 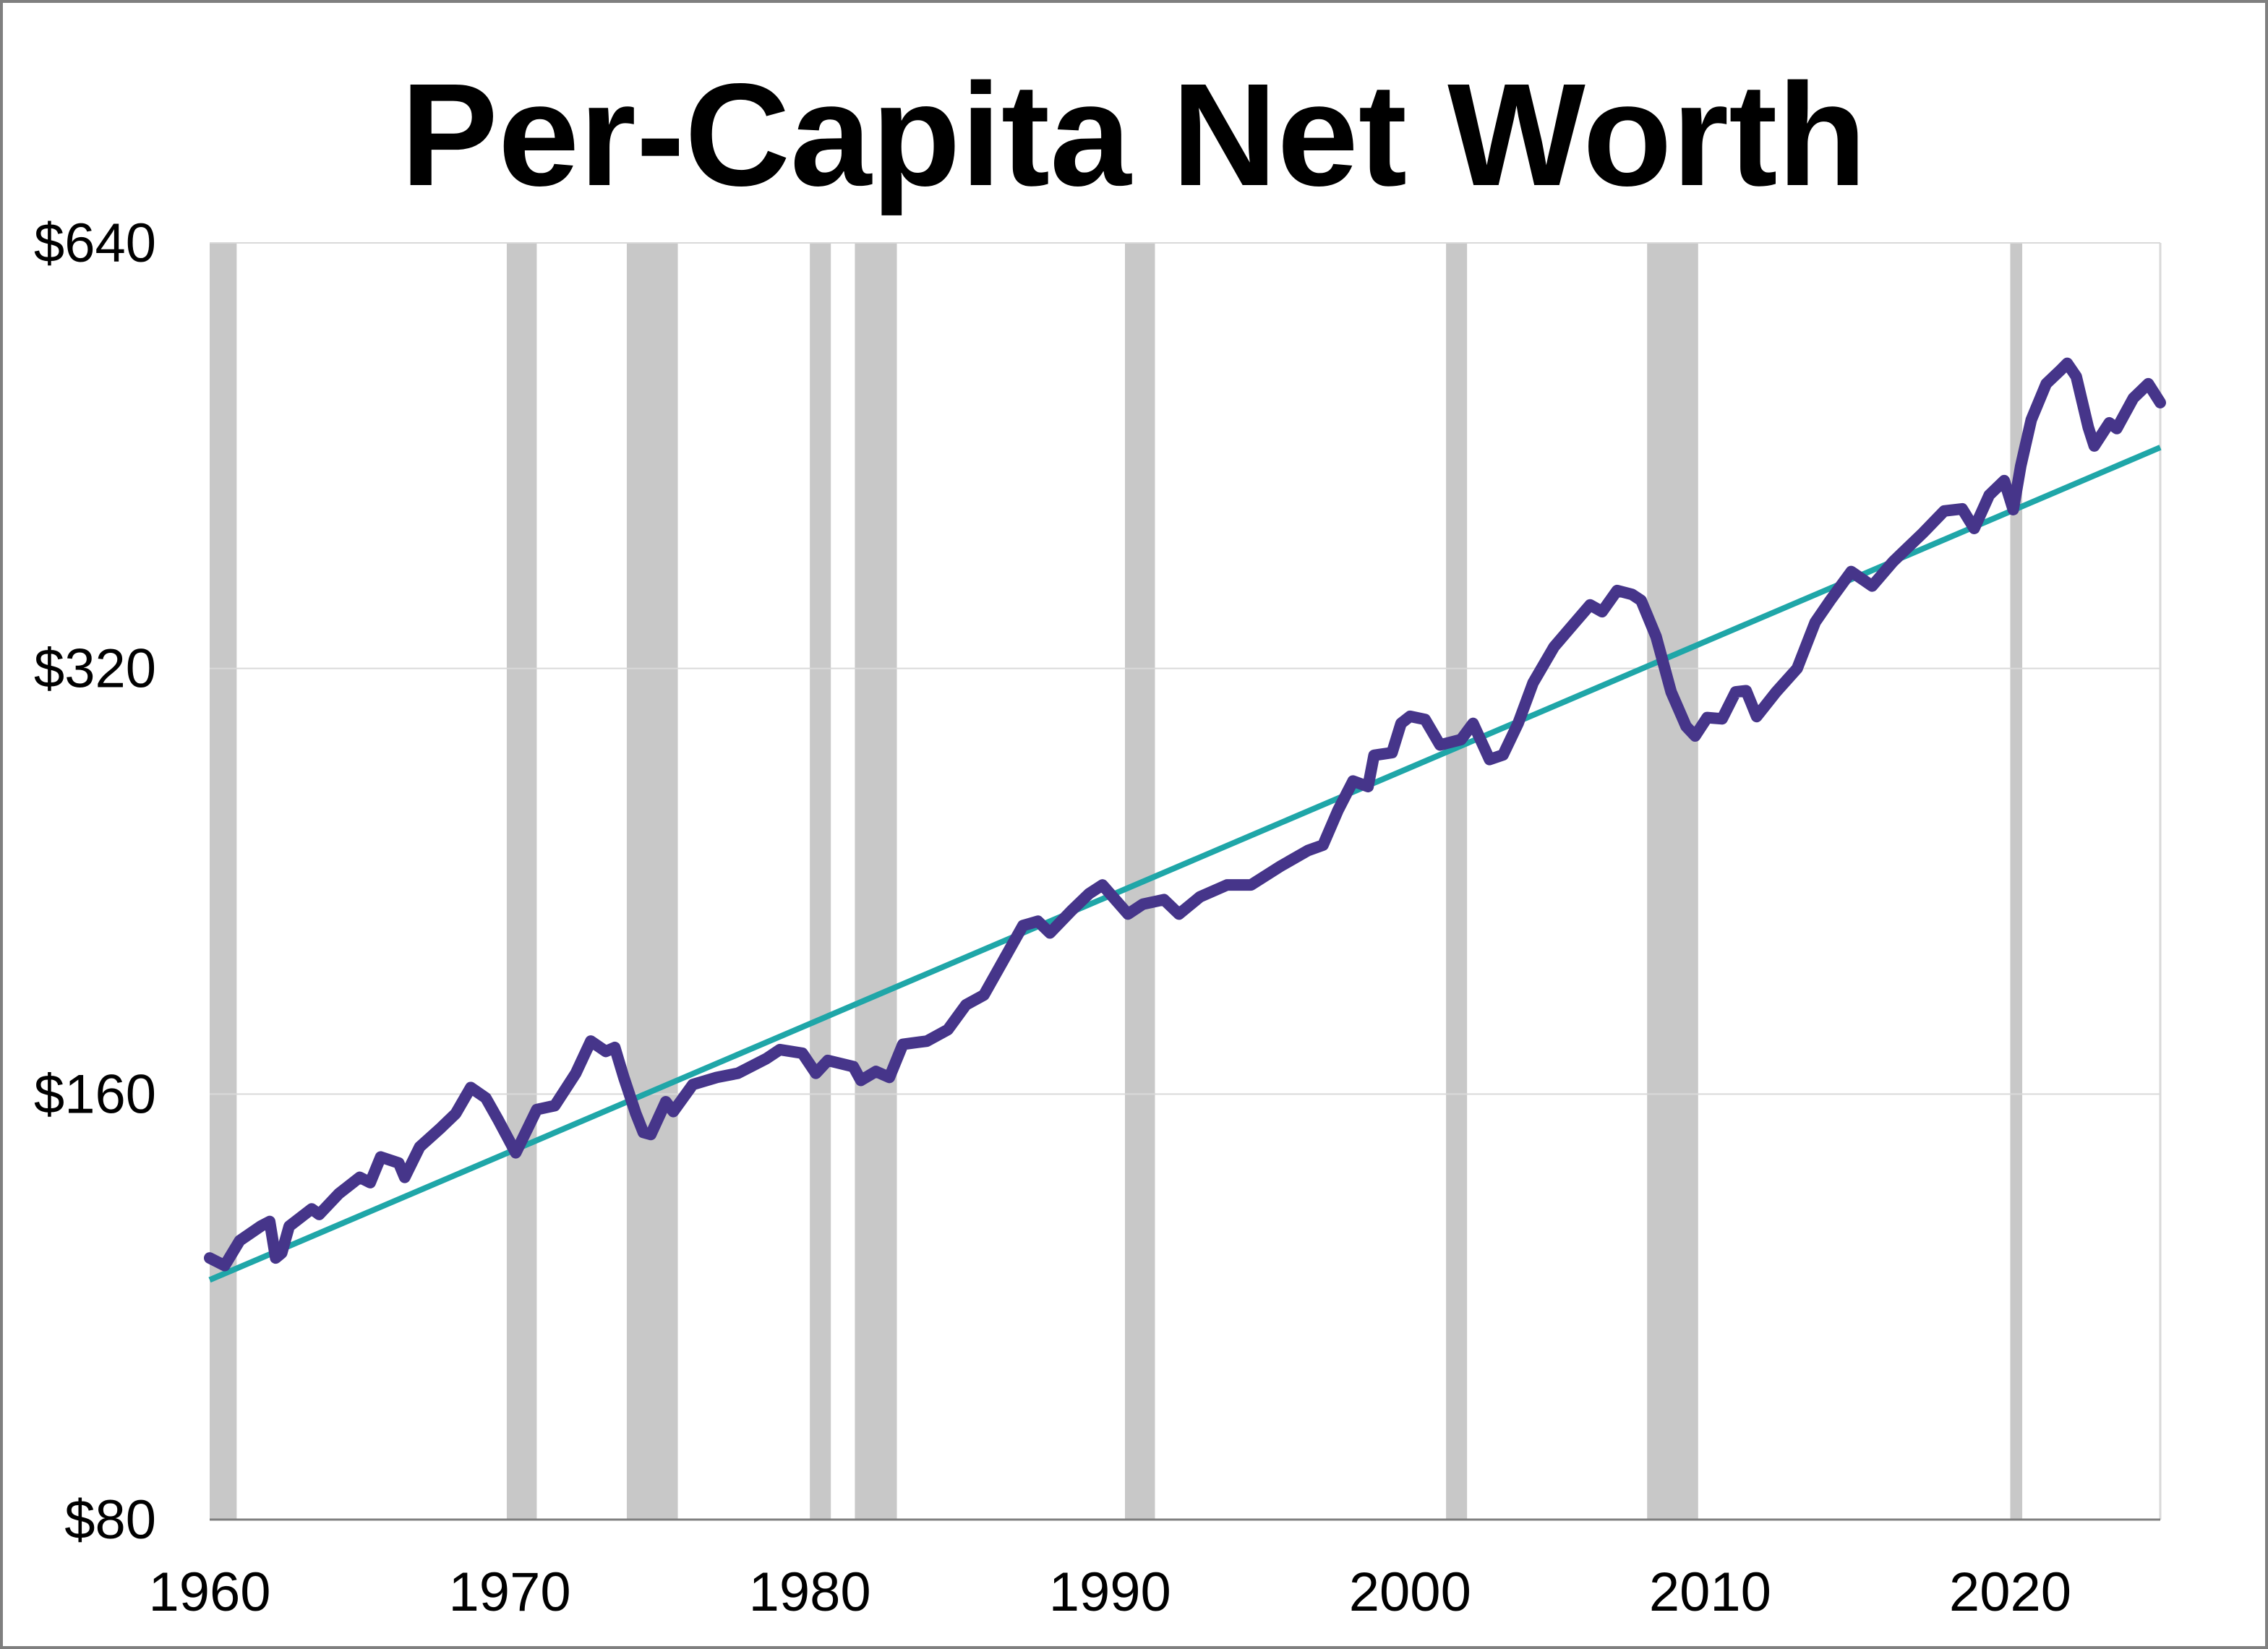 What do you see at coordinates (95, 669) in the screenshot?
I see `y-tick-label: $320` at bounding box center [95, 669].